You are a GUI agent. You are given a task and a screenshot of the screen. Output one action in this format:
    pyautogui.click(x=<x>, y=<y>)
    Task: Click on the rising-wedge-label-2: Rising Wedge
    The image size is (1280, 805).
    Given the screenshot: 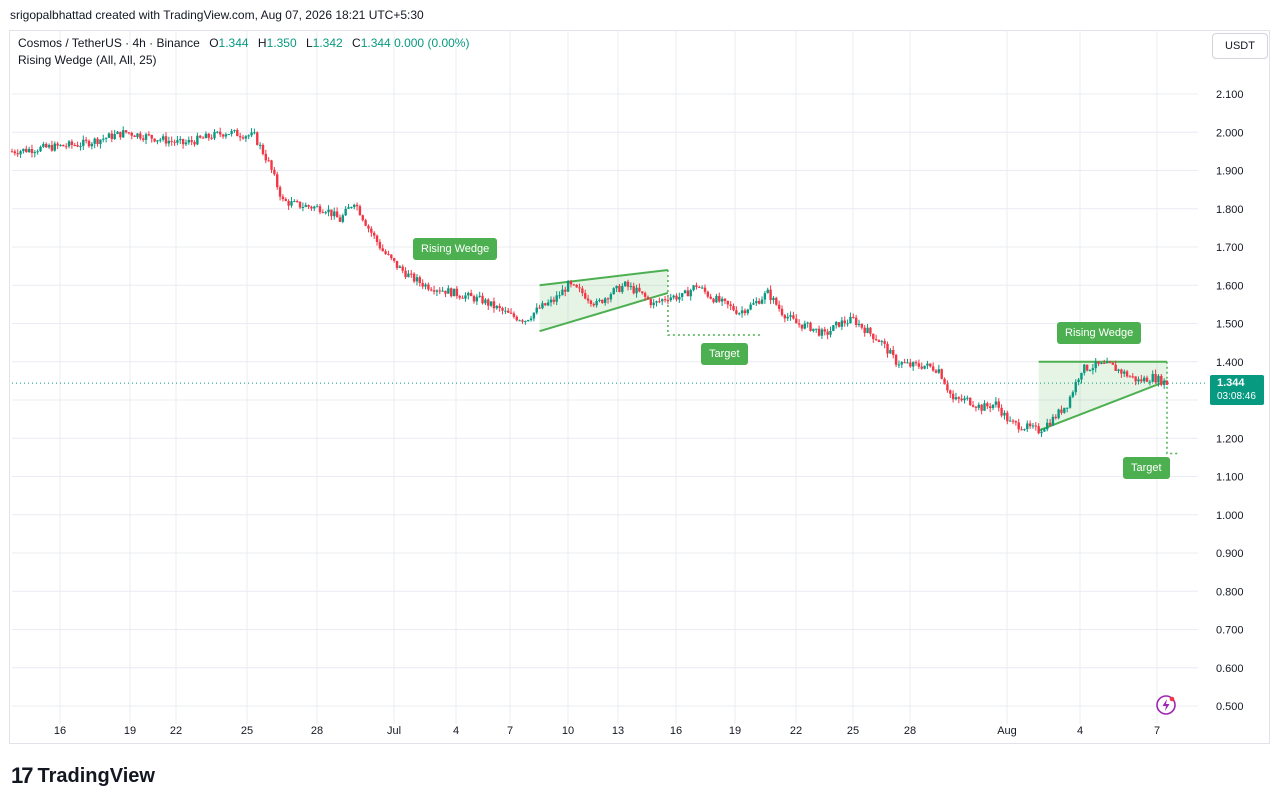 What is the action you would take?
    pyautogui.click(x=1099, y=333)
    